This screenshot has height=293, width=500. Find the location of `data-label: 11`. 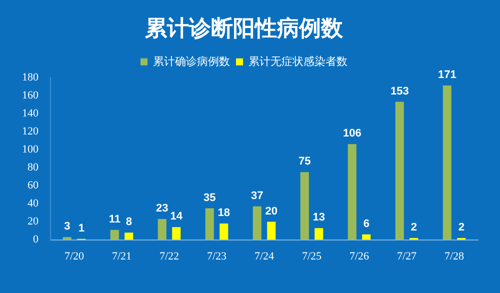

data-label: 11 is located at coordinates (114, 219).